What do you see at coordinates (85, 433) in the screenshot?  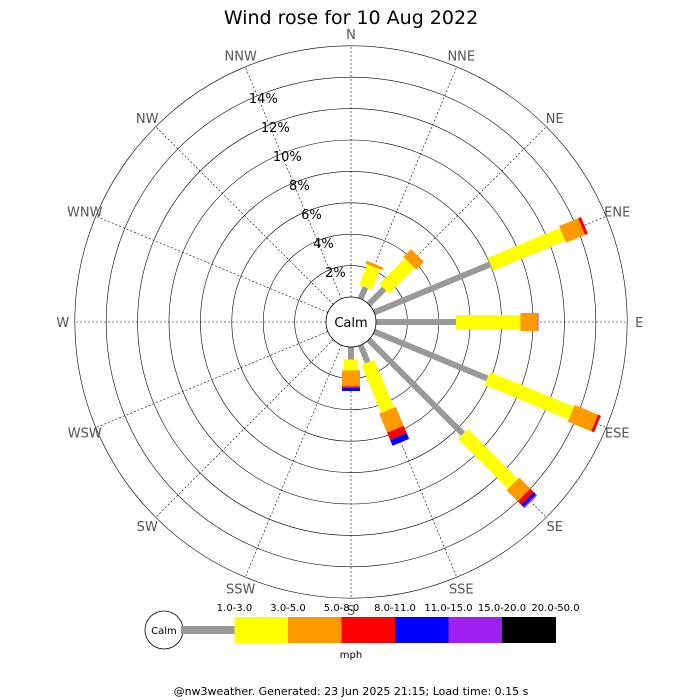 I see `direction-label-wsw: WSW` at bounding box center [85, 433].